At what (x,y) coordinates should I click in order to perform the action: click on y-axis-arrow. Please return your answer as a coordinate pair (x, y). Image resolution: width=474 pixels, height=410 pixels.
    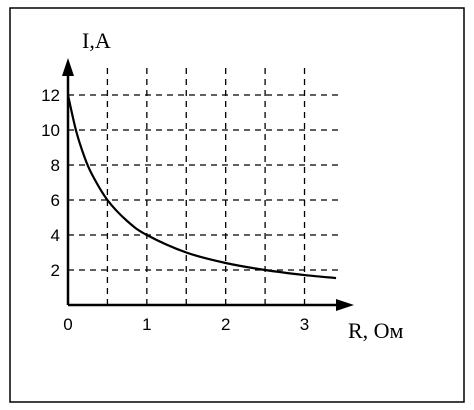
    Looking at the image, I should click on (68, 67).